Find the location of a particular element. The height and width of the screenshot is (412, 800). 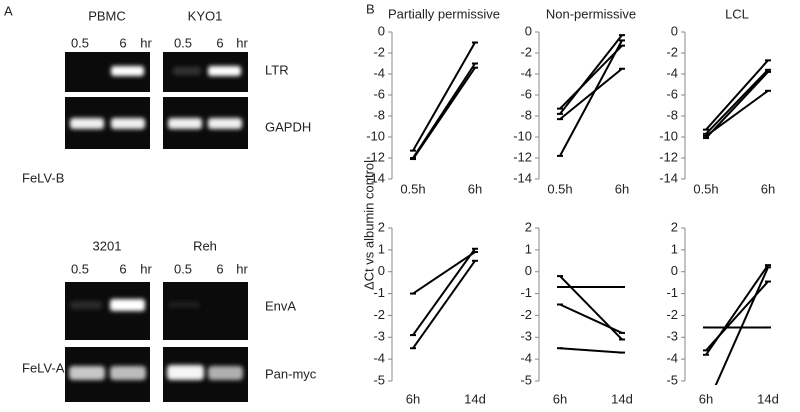

group-label: Reh is located at coordinates (205, 245).